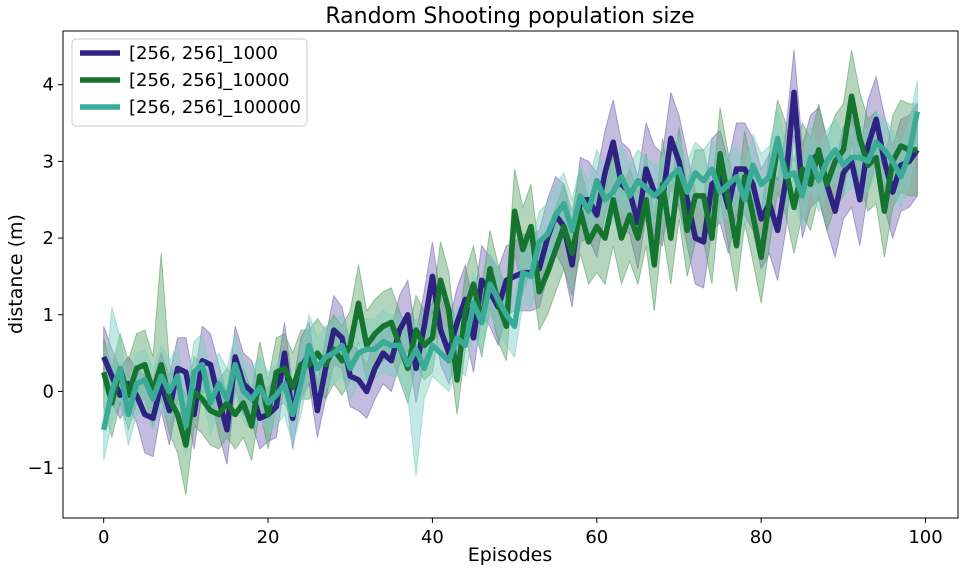 This screenshot has height=572, width=962. What do you see at coordinates (203, 53) in the screenshot?
I see `legend-label-1: [256, 256]_1000` at bounding box center [203, 53].